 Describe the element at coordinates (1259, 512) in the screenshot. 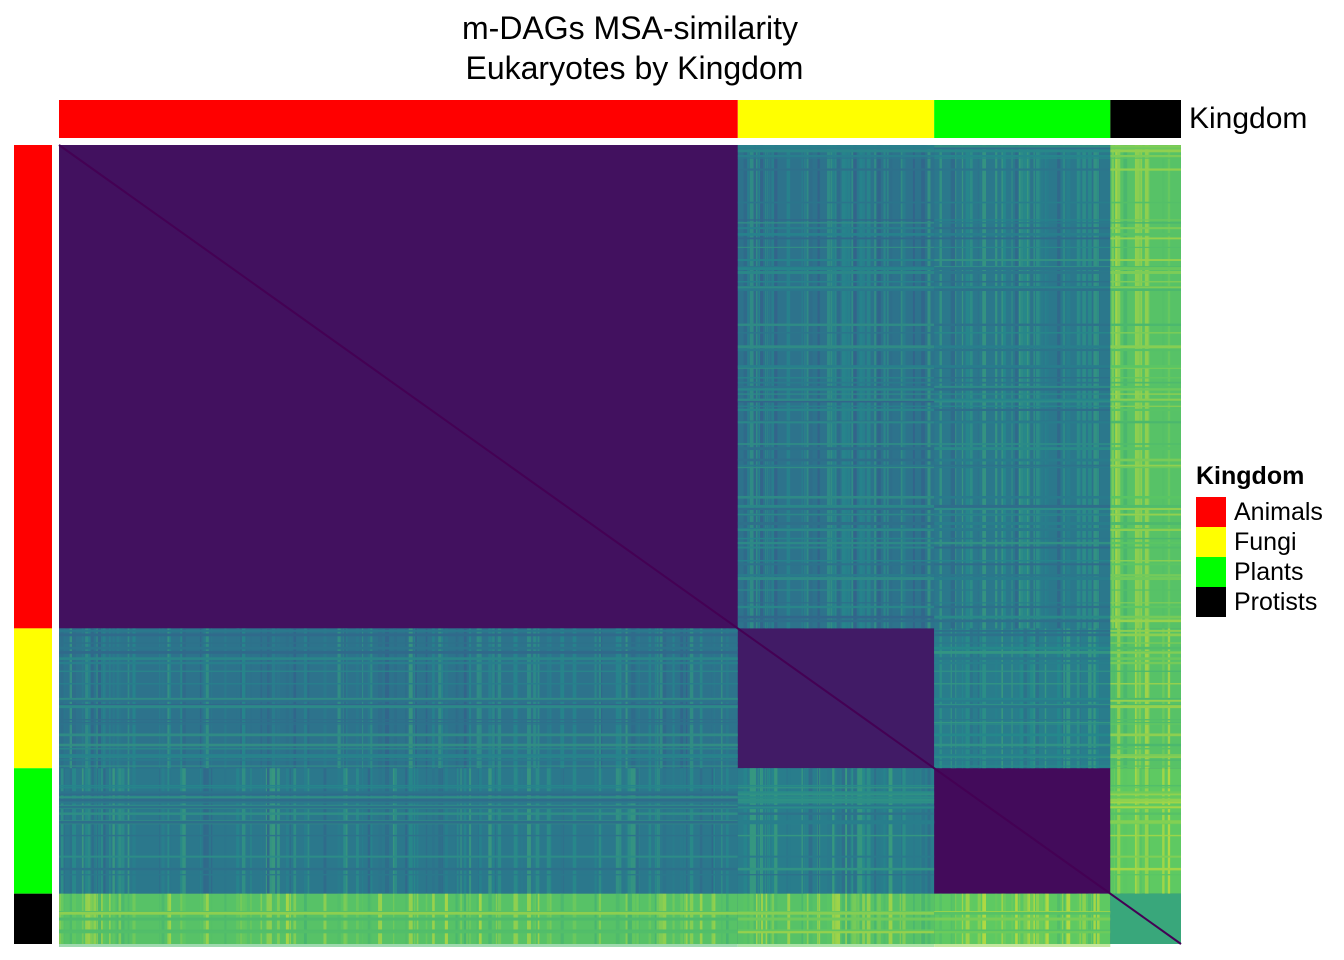

I see `legend-item-animals: Animals` at that location.